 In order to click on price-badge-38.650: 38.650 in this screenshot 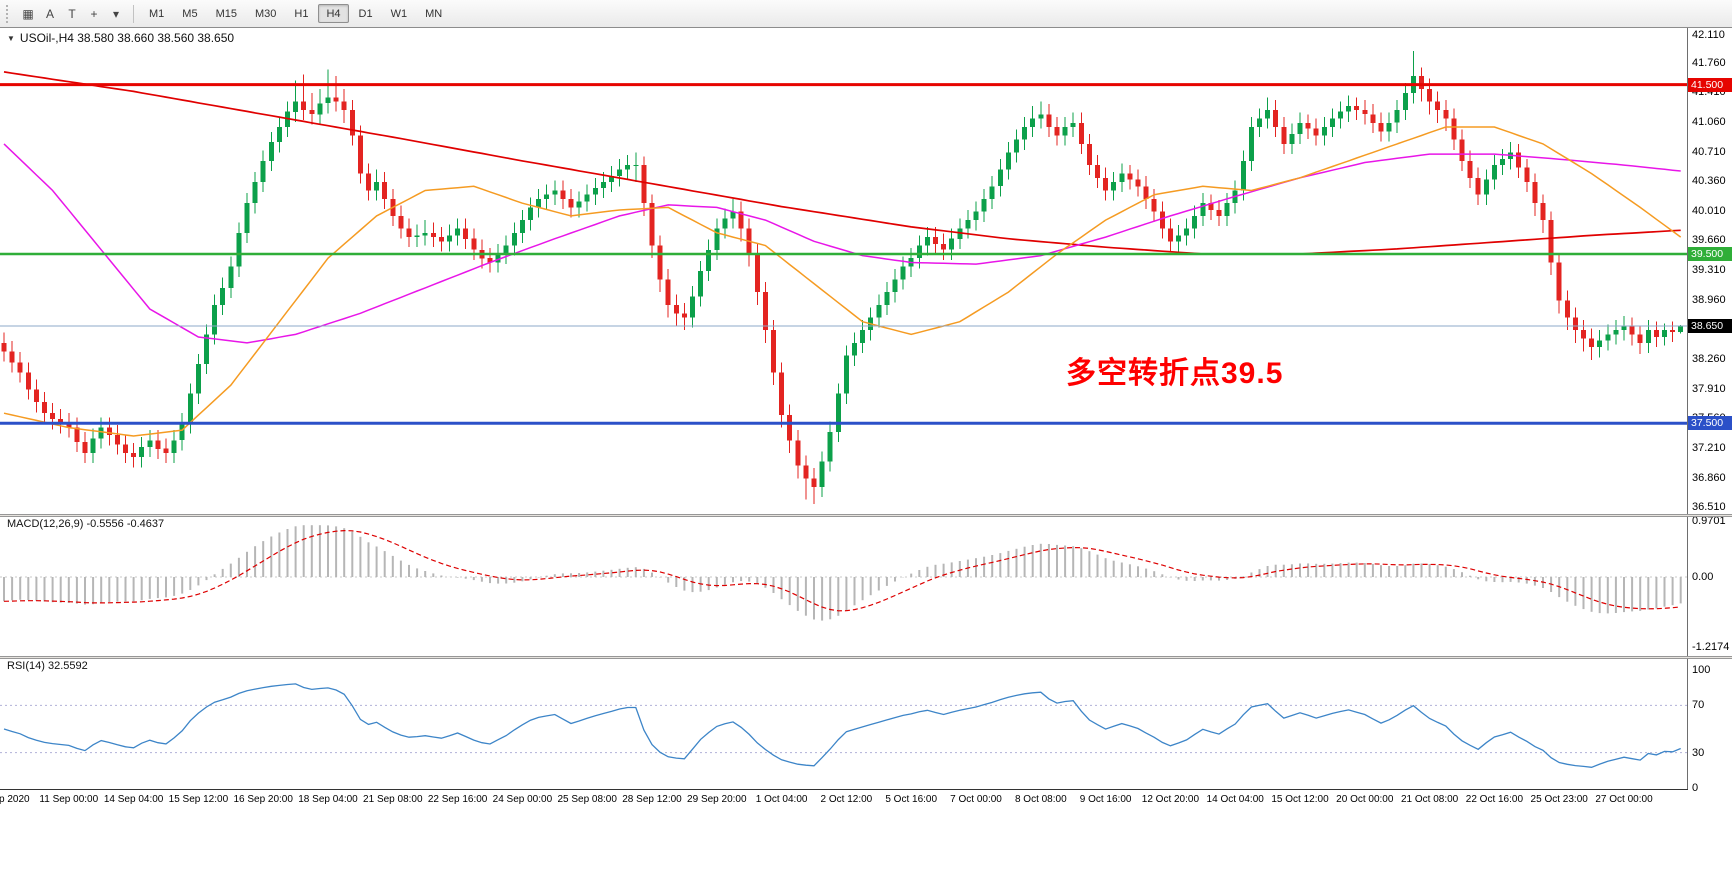, I will do `click(1710, 326)`.